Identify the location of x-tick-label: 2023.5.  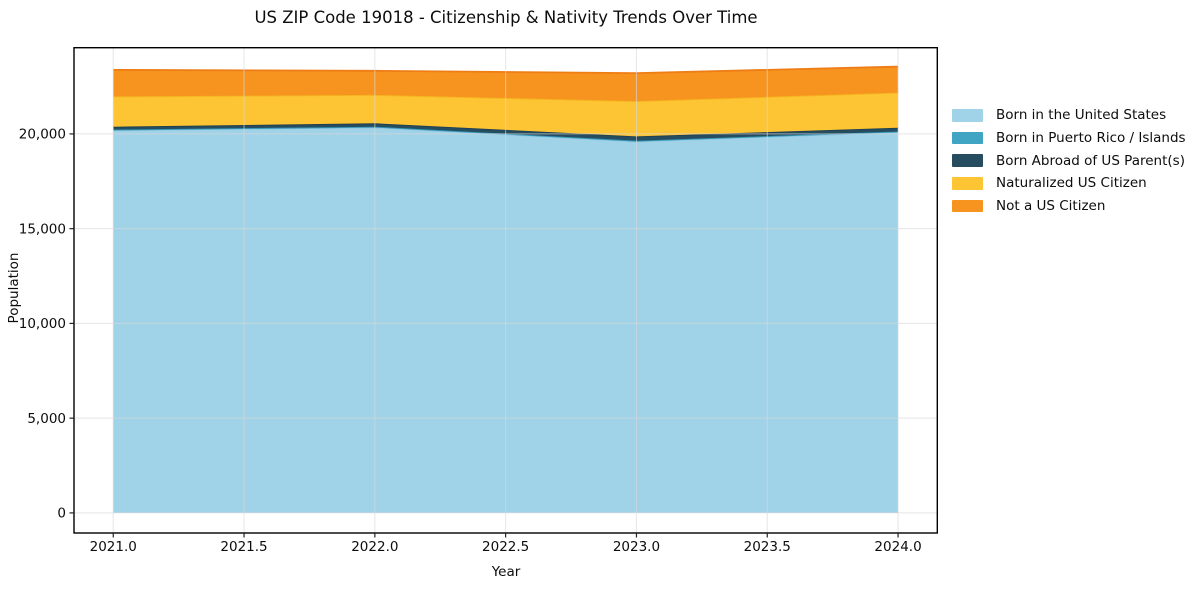
(767, 547).